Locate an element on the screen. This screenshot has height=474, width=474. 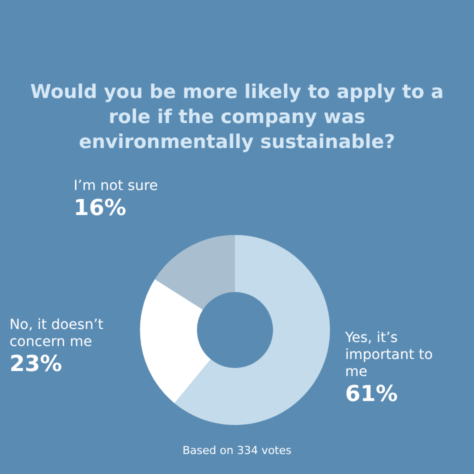
data-label: 16% is located at coordinates (100, 209).